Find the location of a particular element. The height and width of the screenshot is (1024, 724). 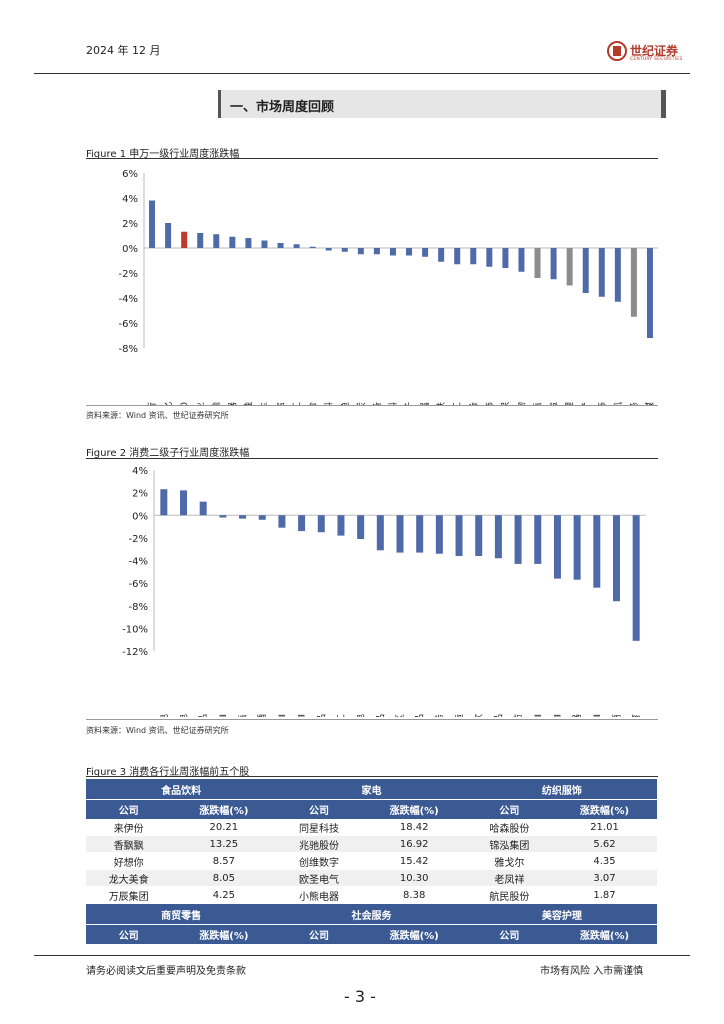

figure2-divider is located at coordinates (372, 458).